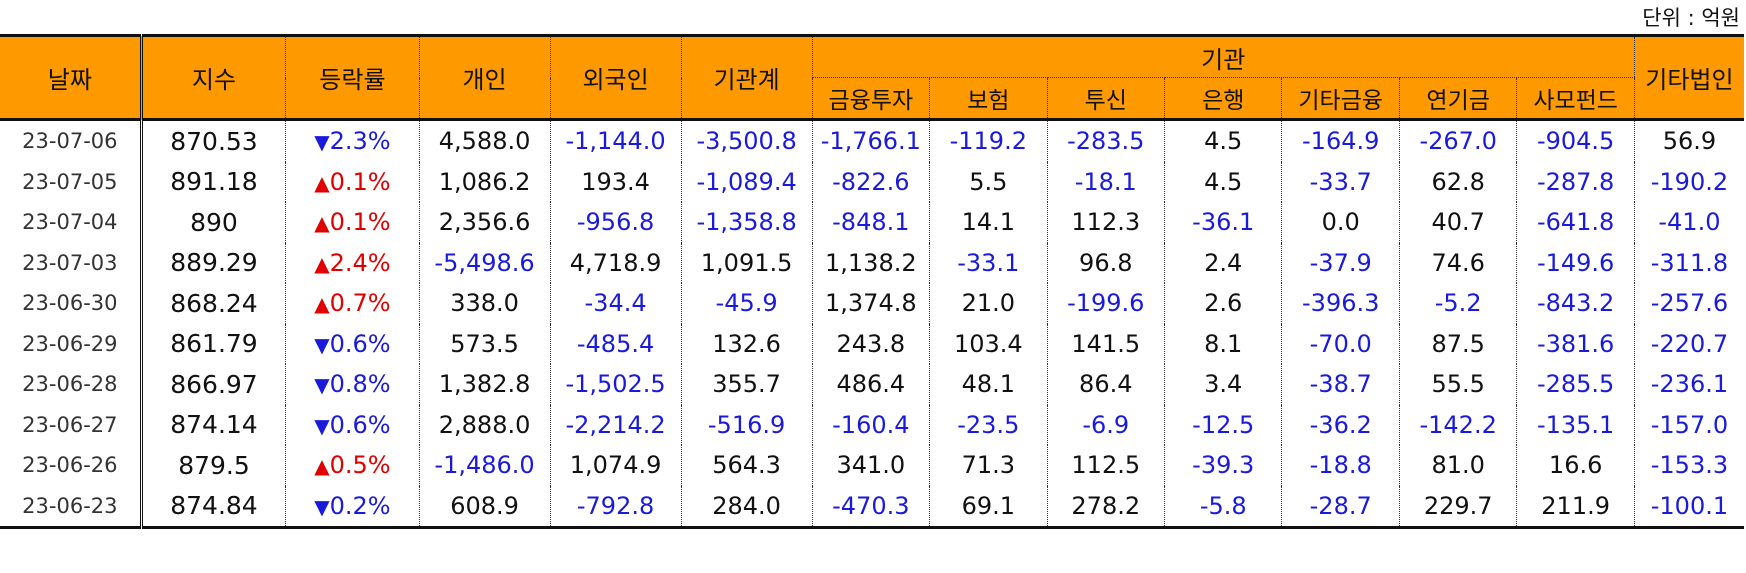  What do you see at coordinates (1340, 262) in the screenshot?
I see `value-cell: -37.9` at bounding box center [1340, 262].